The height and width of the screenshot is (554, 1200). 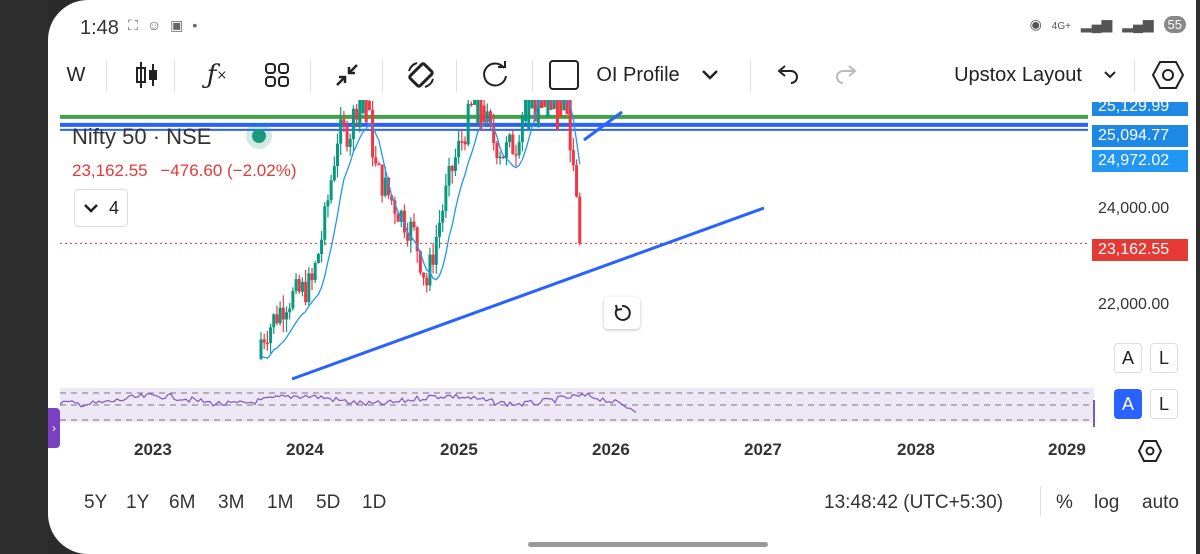 I want to click on interval-button: W, so click(x=76, y=74).